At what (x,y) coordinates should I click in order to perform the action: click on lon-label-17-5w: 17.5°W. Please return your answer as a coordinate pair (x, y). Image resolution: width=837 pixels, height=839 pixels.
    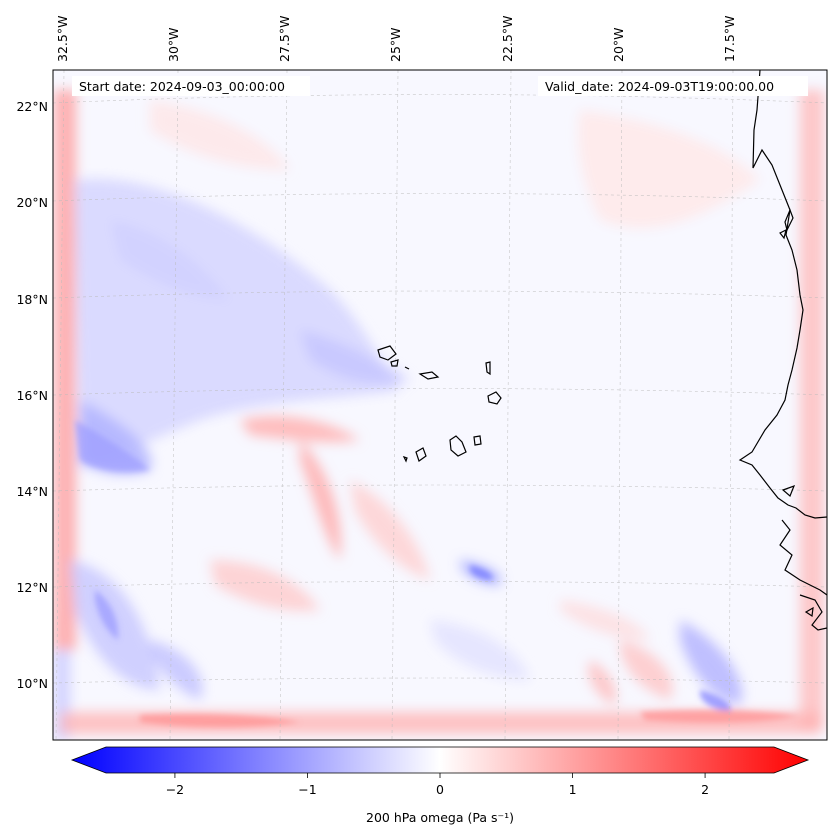
    Looking at the image, I should click on (729, 39).